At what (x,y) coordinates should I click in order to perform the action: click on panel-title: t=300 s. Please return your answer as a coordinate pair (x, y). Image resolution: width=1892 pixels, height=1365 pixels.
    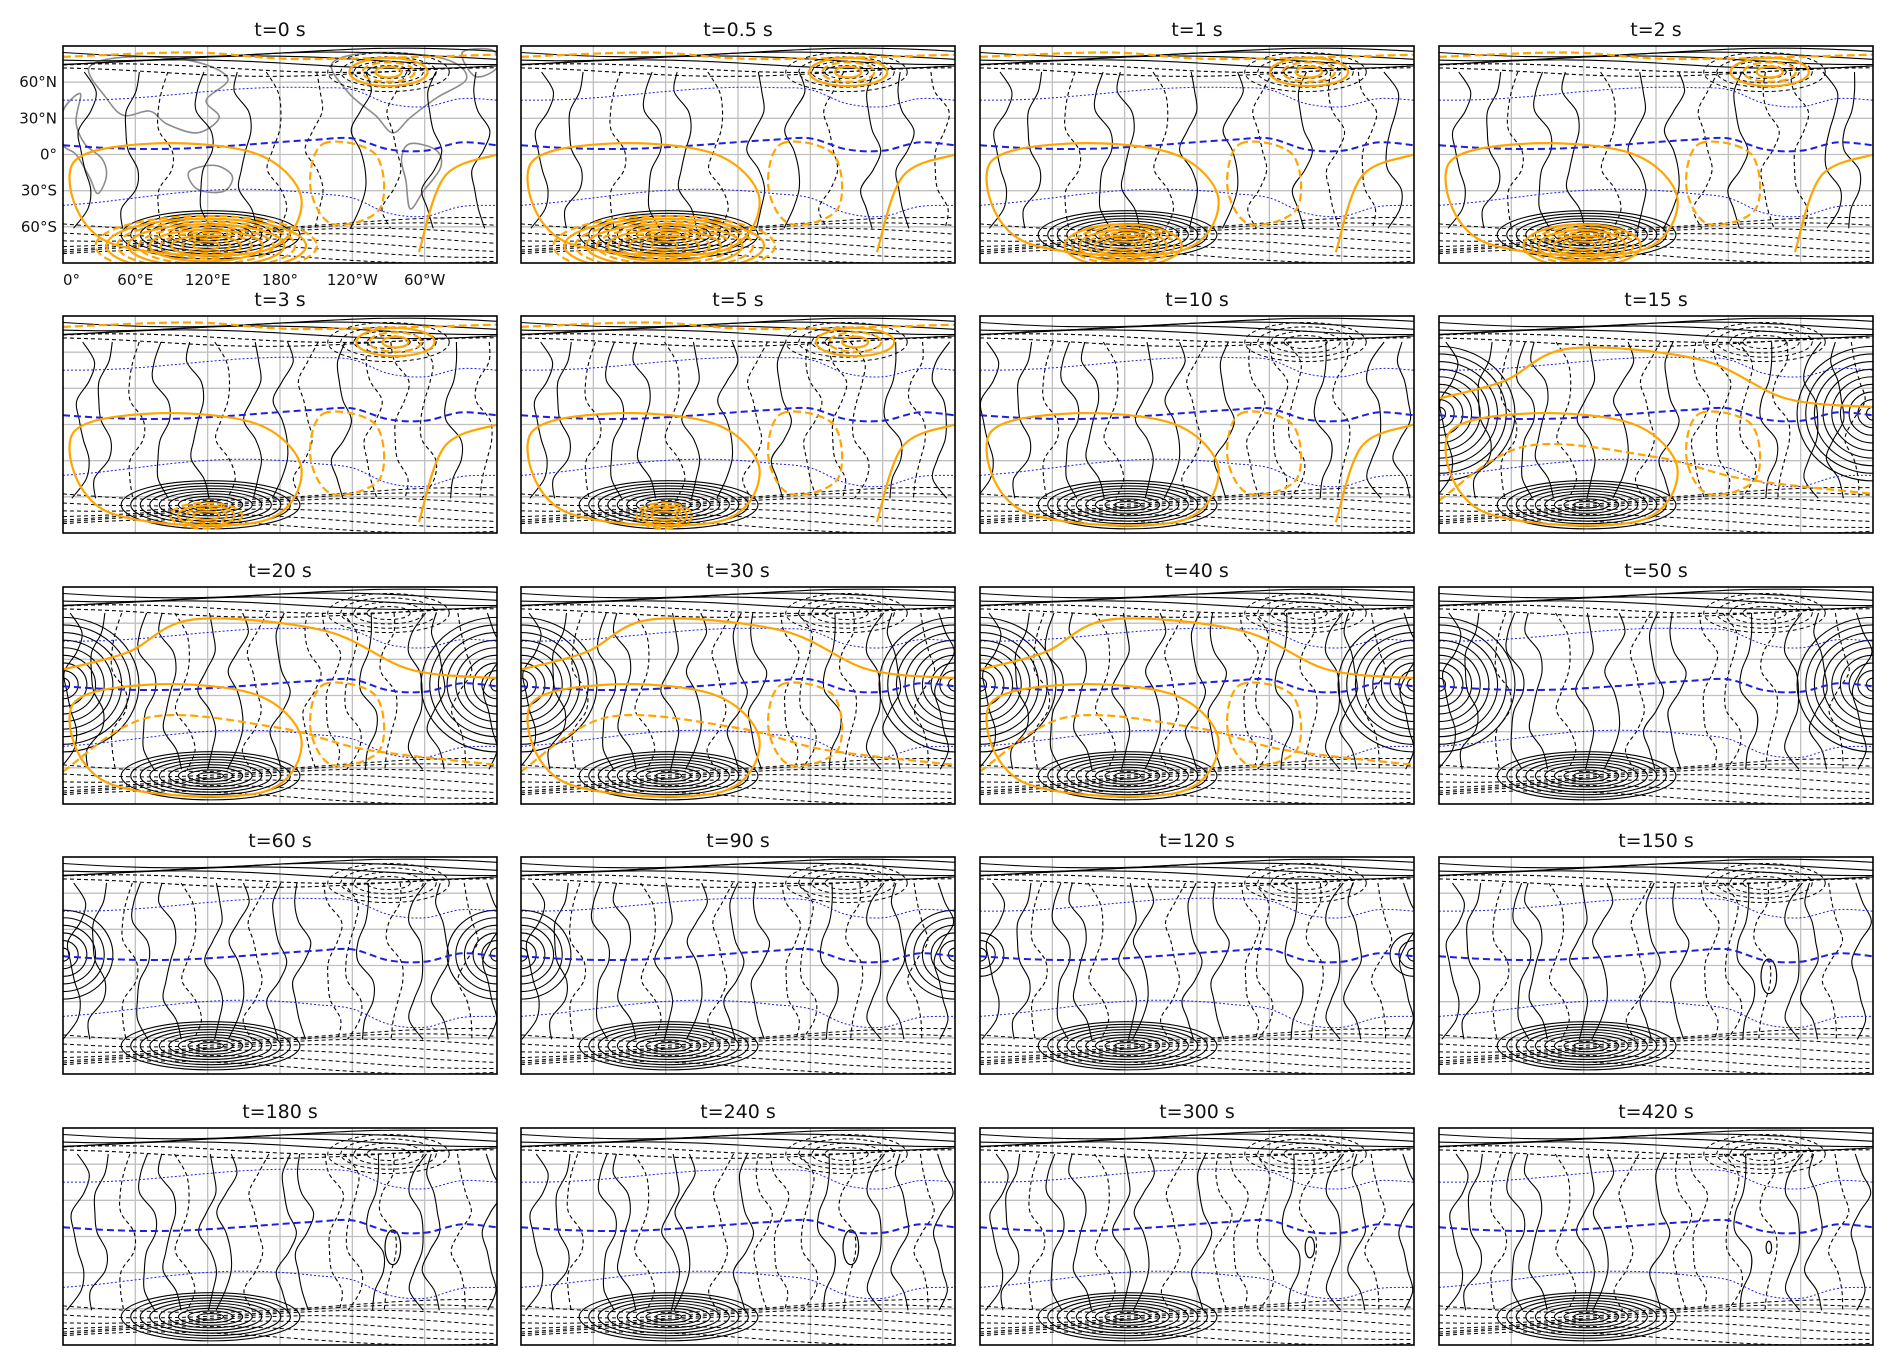
    Looking at the image, I should click on (1197, 1112).